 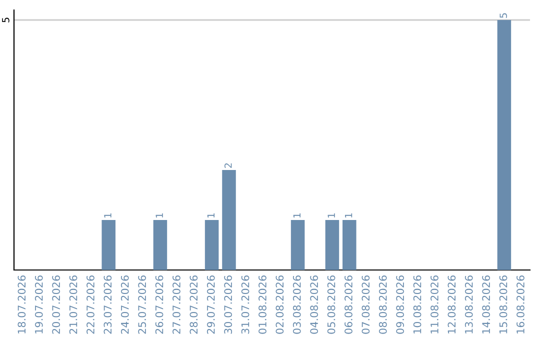 I want to click on x-tick-label: 05.08.2026, so click(x=331, y=305).